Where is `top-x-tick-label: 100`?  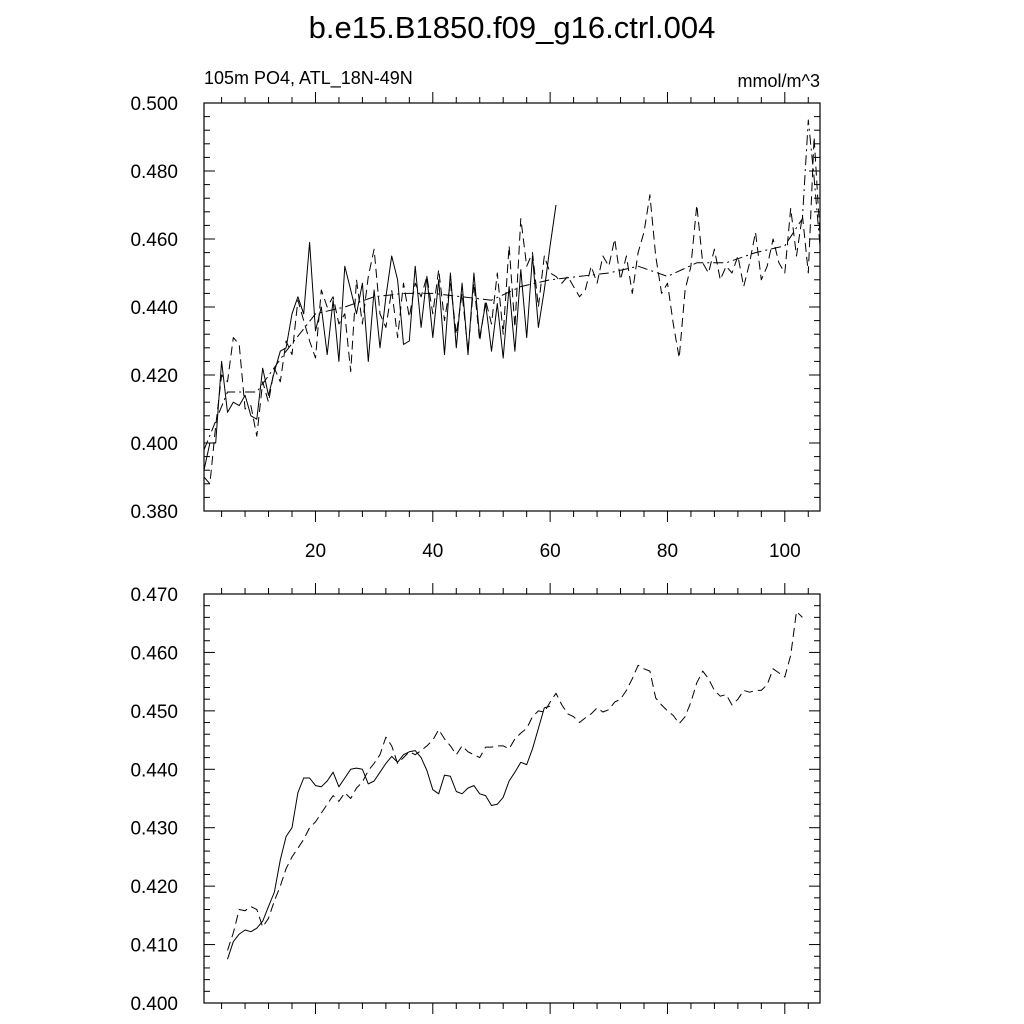
top-x-tick-label: 100 is located at coordinates (785, 551).